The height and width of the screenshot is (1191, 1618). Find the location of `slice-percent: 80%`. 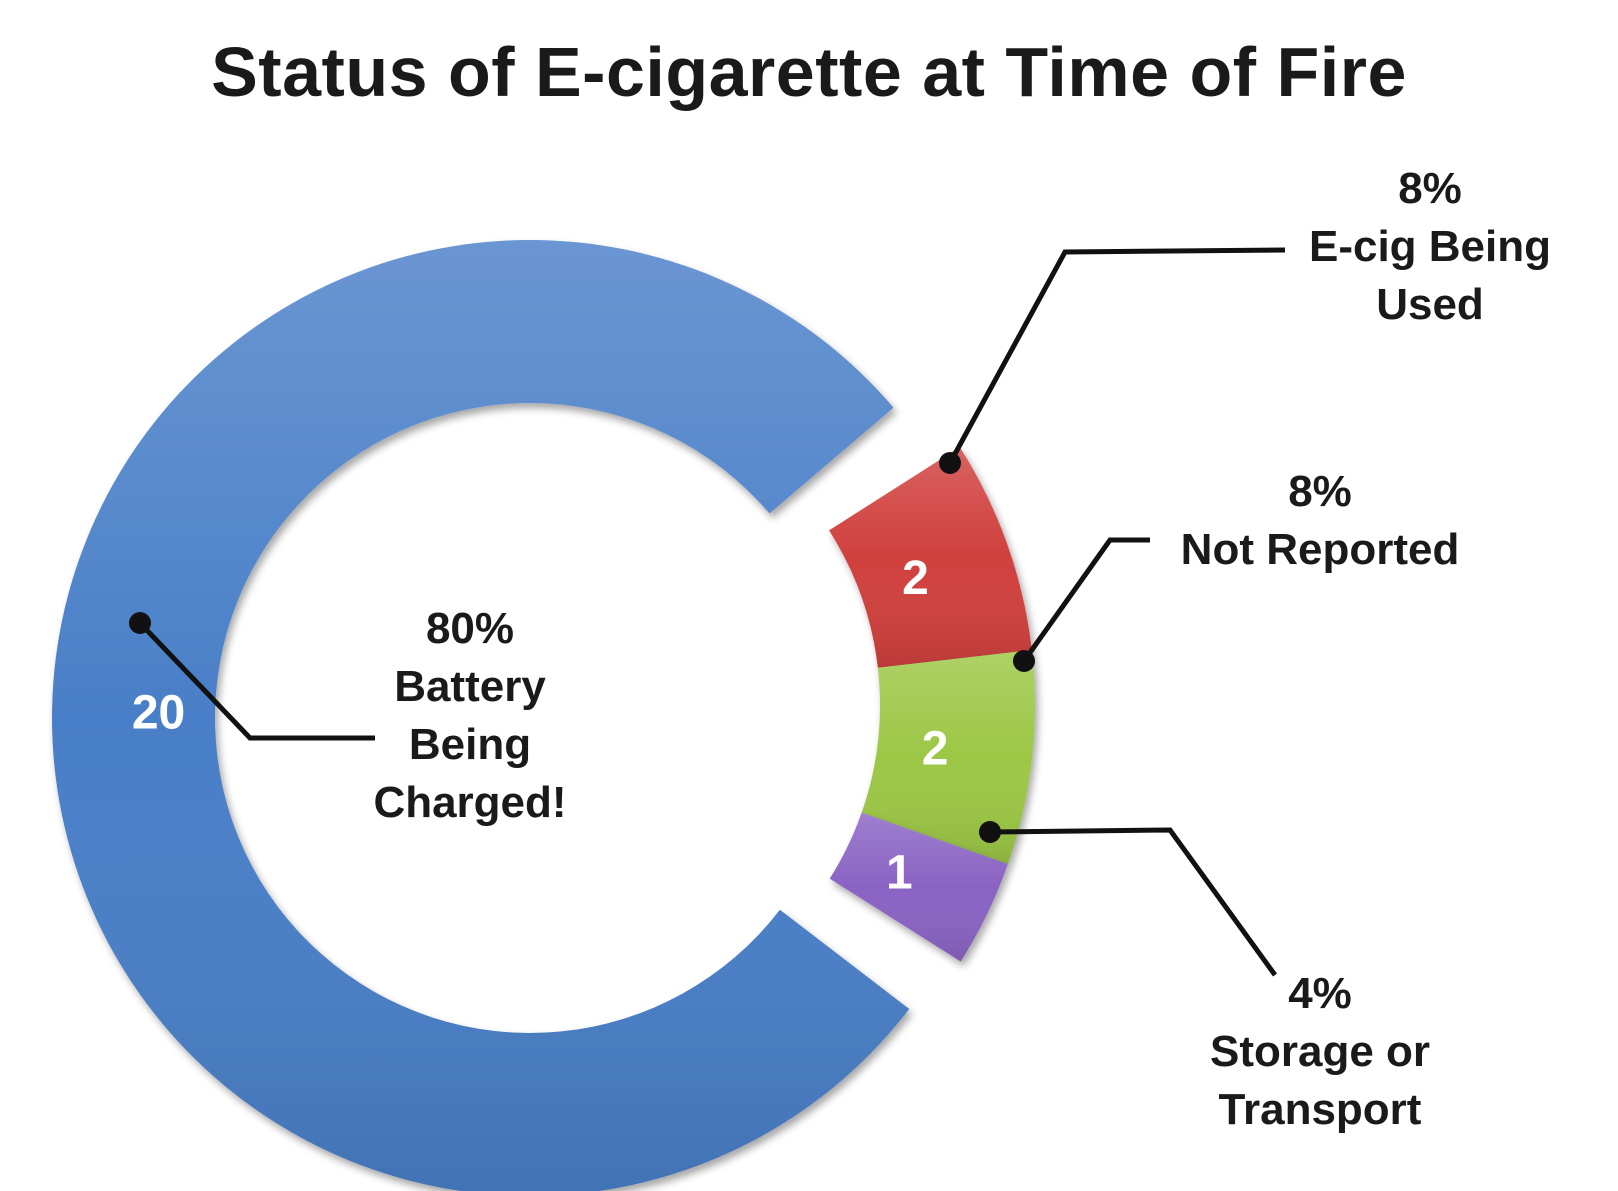

slice-percent: 80% is located at coordinates (470, 628).